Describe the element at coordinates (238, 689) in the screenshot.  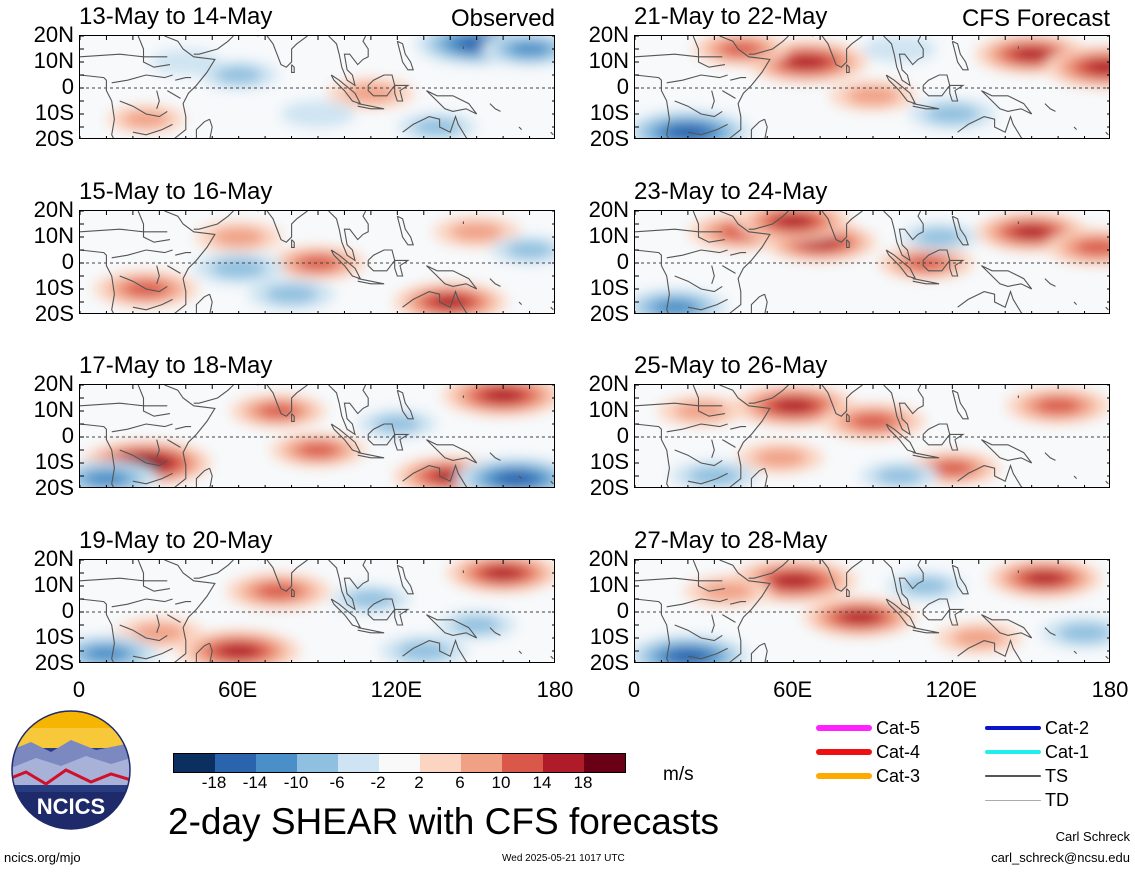
I see `lon-tick-label: 60E` at that location.